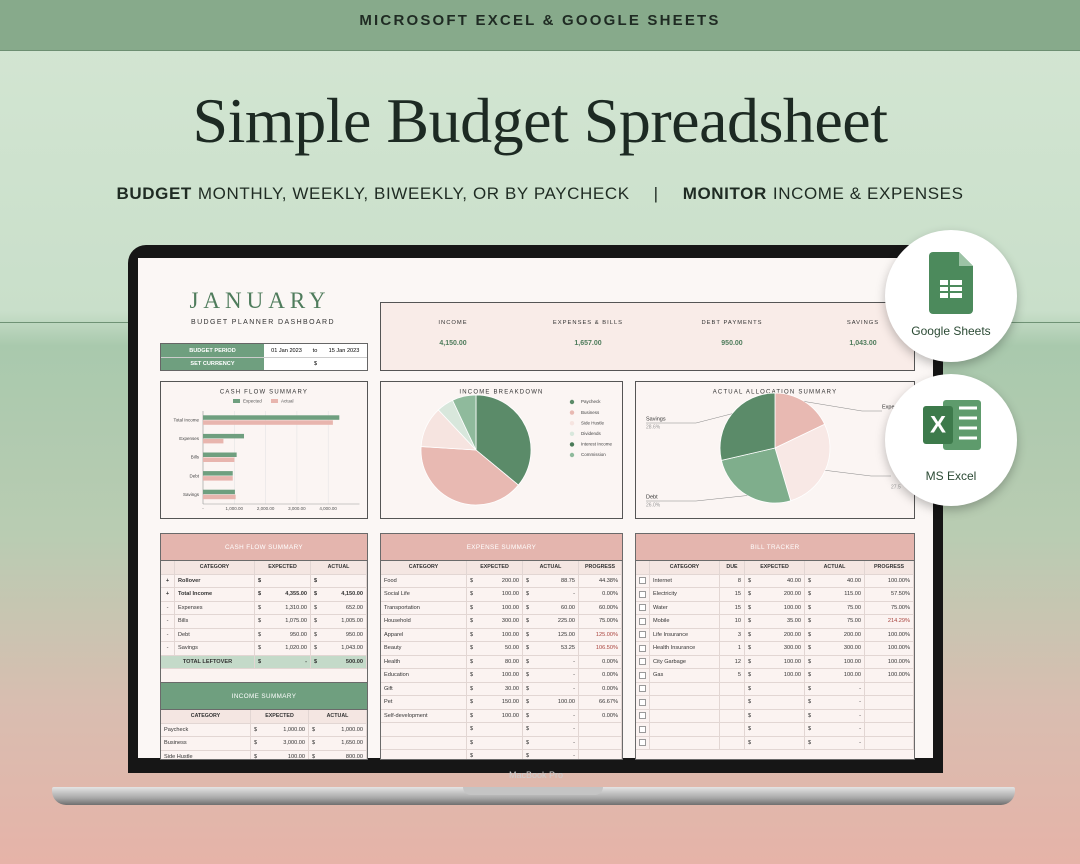 Image resolution: width=1080 pixels, height=864 pixels. What do you see at coordinates (551, 607) in the screenshot?
I see `table-cell: $60.00` at bounding box center [551, 607].